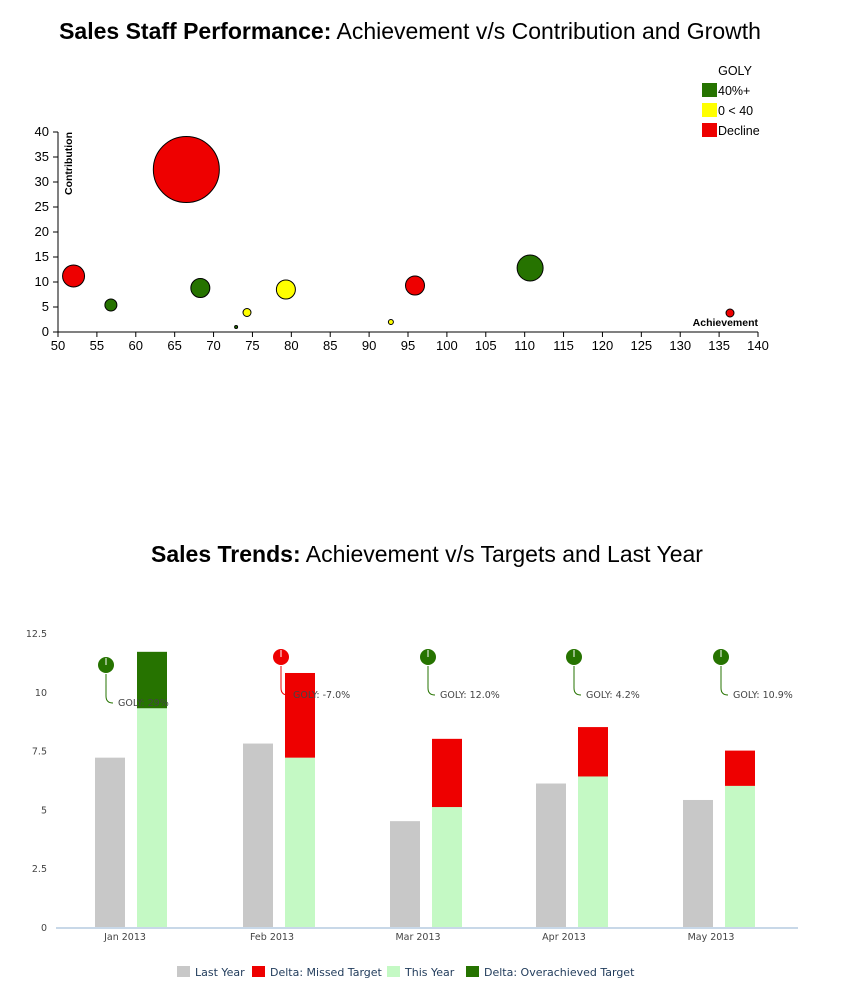 The width and height of the screenshot is (850, 1000). Describe the element at coordinates (734, 91) in the screenshot. I see `legend-label: 40%+` at that location.